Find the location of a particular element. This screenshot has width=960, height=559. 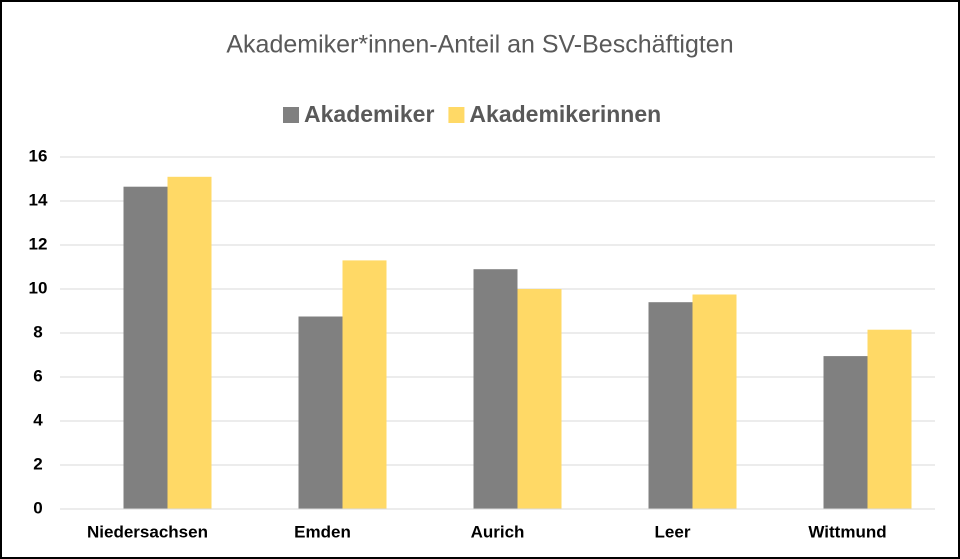

legend-label: Akademikerinnen is located at coordinates (565, 114).